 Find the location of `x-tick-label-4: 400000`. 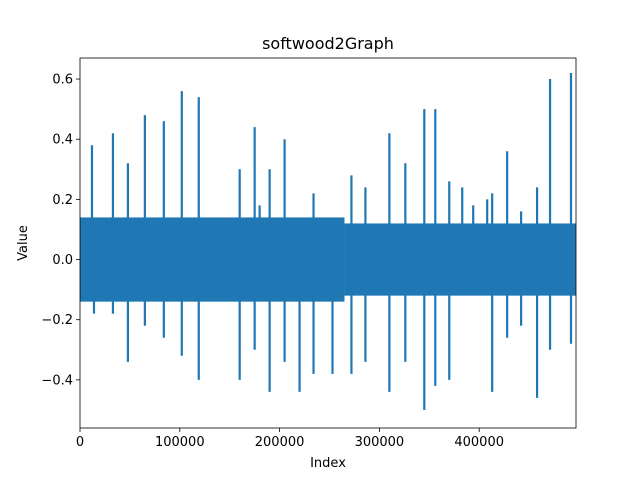

x-tick-label-4: 400000 is located at coordinates (479, 442).